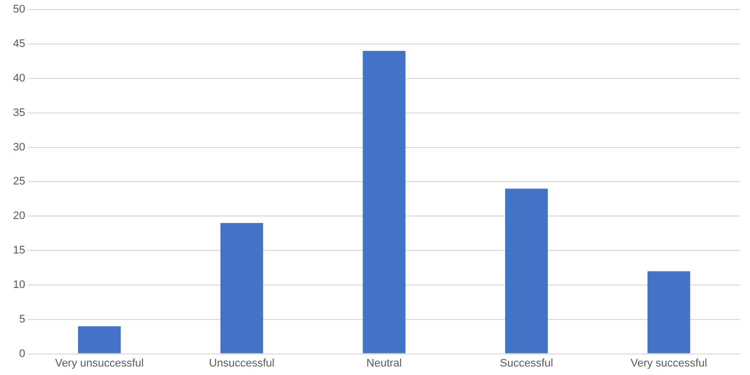  I want to click on y-tick-label: 35, so click(19, 112).